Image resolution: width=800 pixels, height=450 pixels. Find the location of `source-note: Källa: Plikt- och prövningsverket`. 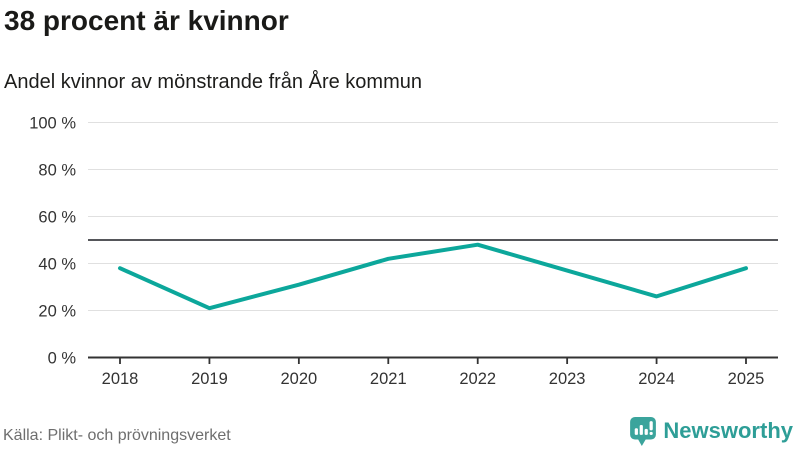

source-note: Källa: Plikt- och prövningsverket is located at coordinates (117, 435).